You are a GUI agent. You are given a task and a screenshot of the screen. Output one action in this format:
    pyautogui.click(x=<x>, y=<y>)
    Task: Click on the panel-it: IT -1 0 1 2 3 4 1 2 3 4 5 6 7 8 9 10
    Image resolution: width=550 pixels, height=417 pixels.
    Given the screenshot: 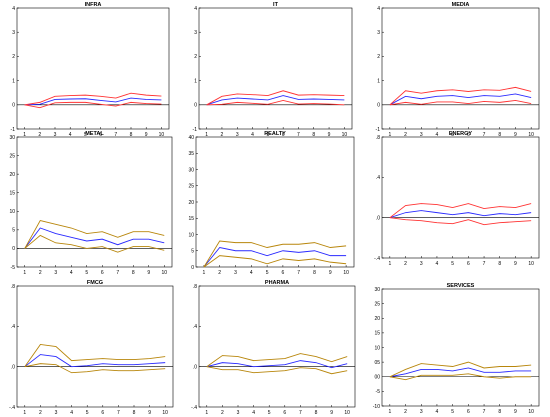 What is the action you would take?
    pyautogui.click(x=273, y=70)
    